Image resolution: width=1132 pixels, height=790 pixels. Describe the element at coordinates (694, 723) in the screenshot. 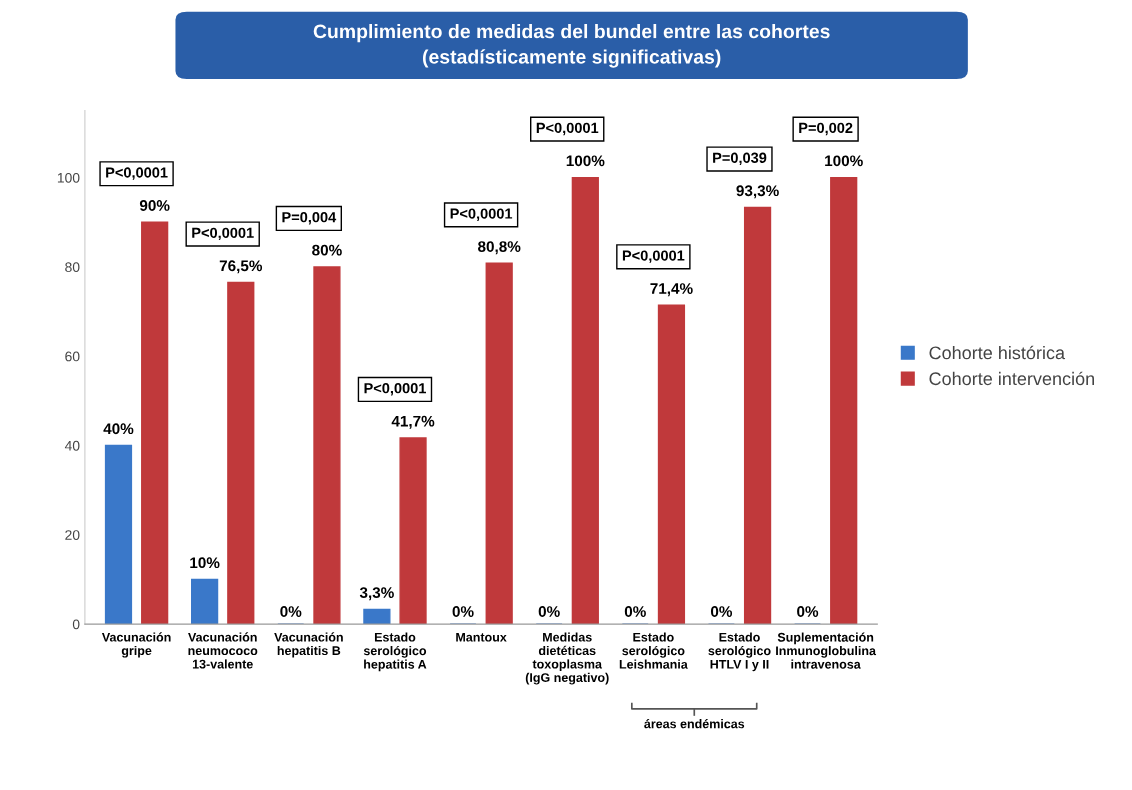

I see `text: áreas endémicas` at that location.